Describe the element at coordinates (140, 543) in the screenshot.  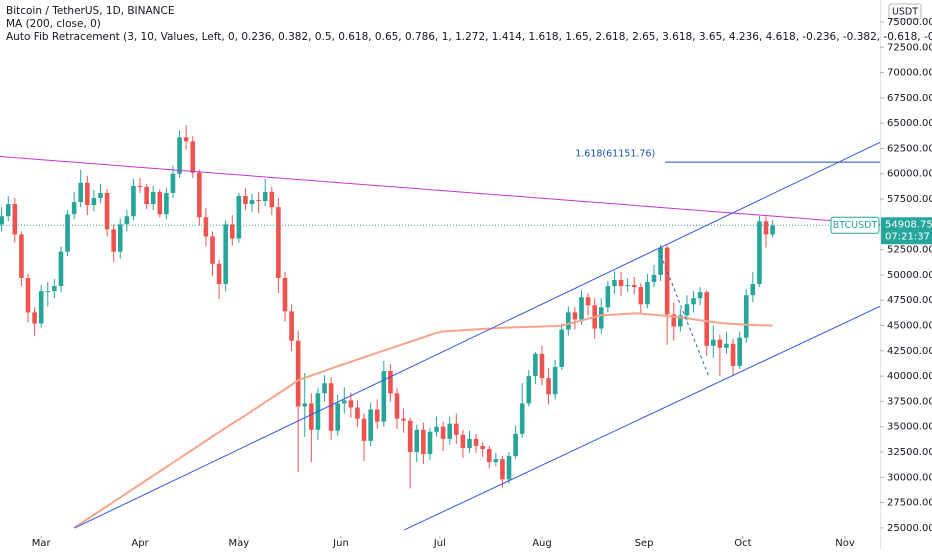
I see `x-tick-label: Apr` at that location.